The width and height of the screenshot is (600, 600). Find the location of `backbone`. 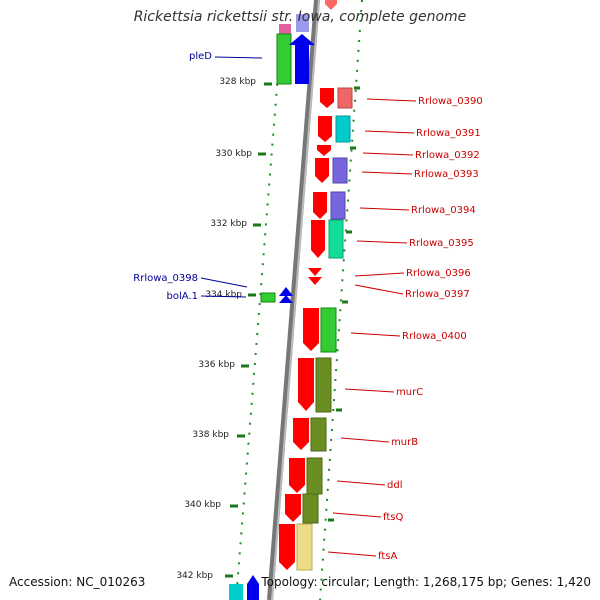

backbone is located at coordinates (293, 300).